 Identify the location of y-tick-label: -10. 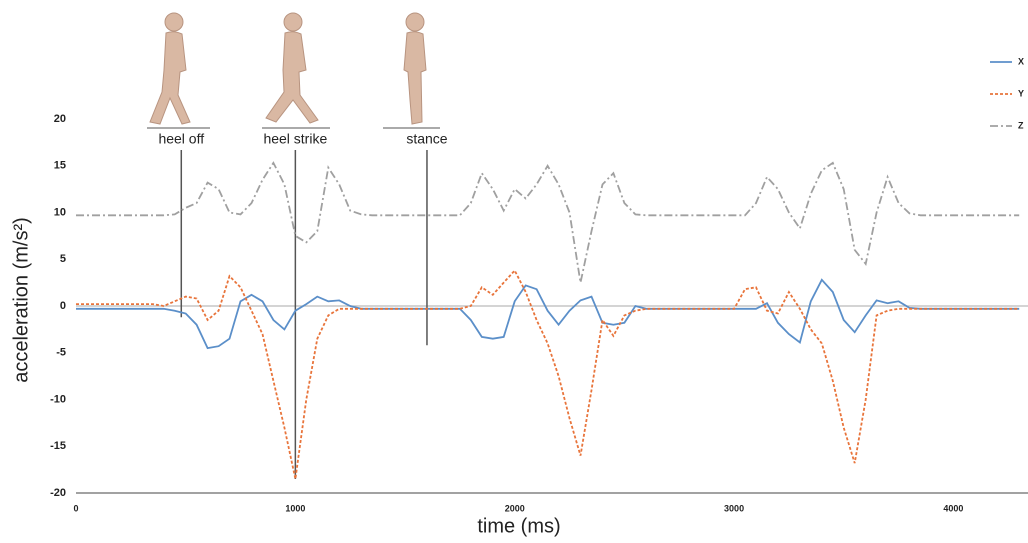
(58, 399).